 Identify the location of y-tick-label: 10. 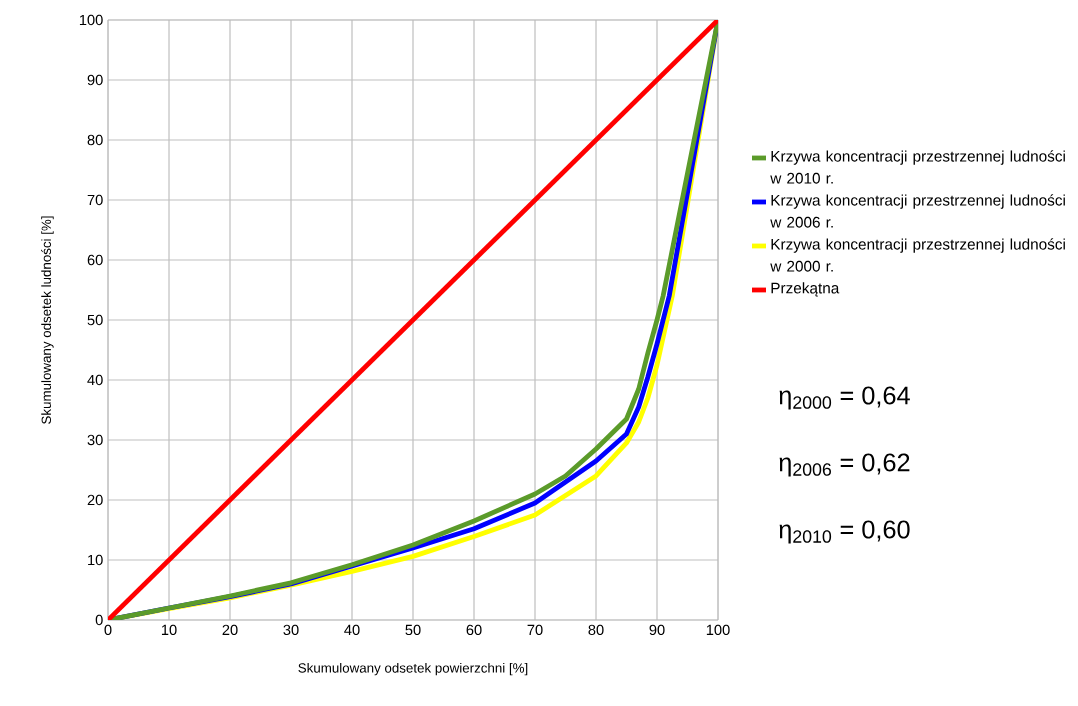
(95, 560).